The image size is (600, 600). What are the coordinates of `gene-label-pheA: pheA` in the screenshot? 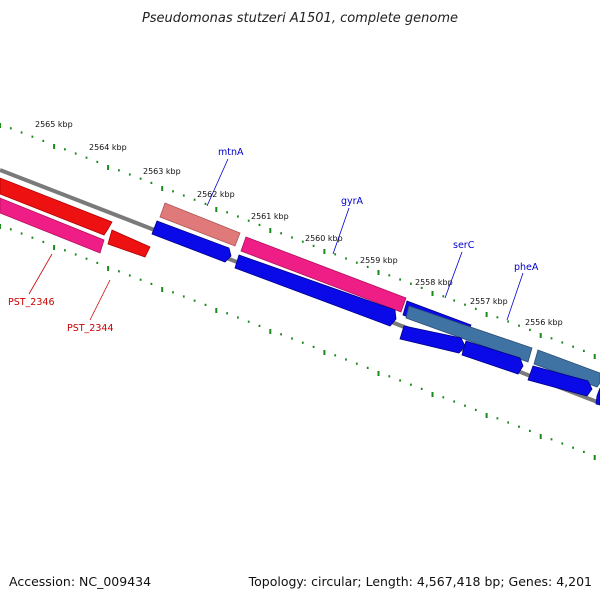 It's located at (526, 267).